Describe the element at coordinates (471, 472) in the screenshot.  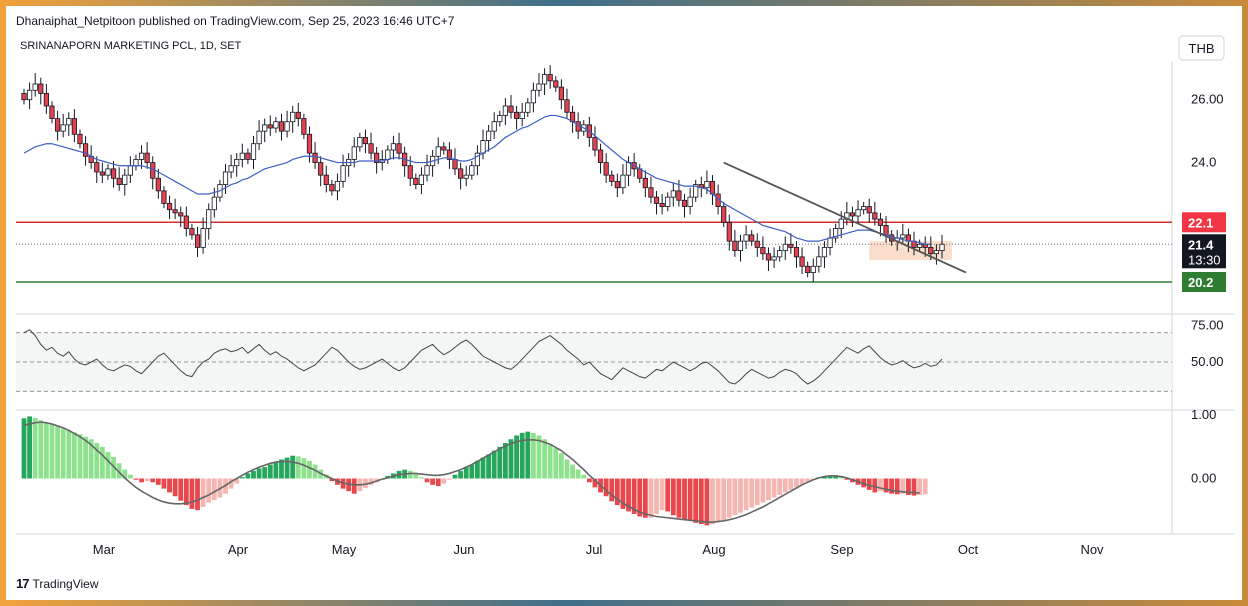
I see `signal-line` at that location.